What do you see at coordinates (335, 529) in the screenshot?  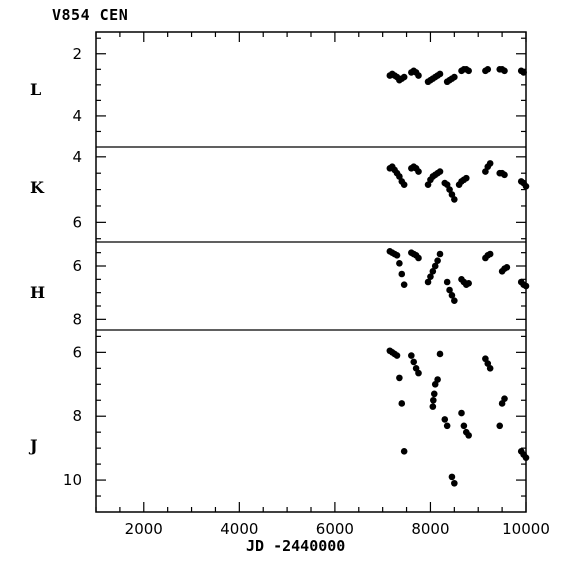 I see `x-tick-label: 6000` at bounding box center [335, 529].